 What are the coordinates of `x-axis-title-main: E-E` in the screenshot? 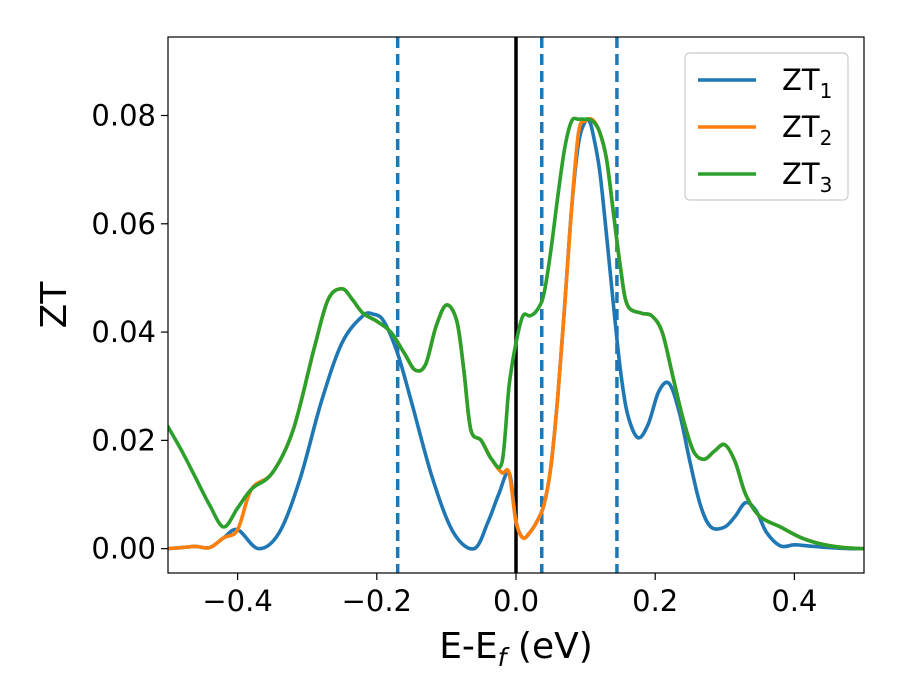 It's located at (468, 646).